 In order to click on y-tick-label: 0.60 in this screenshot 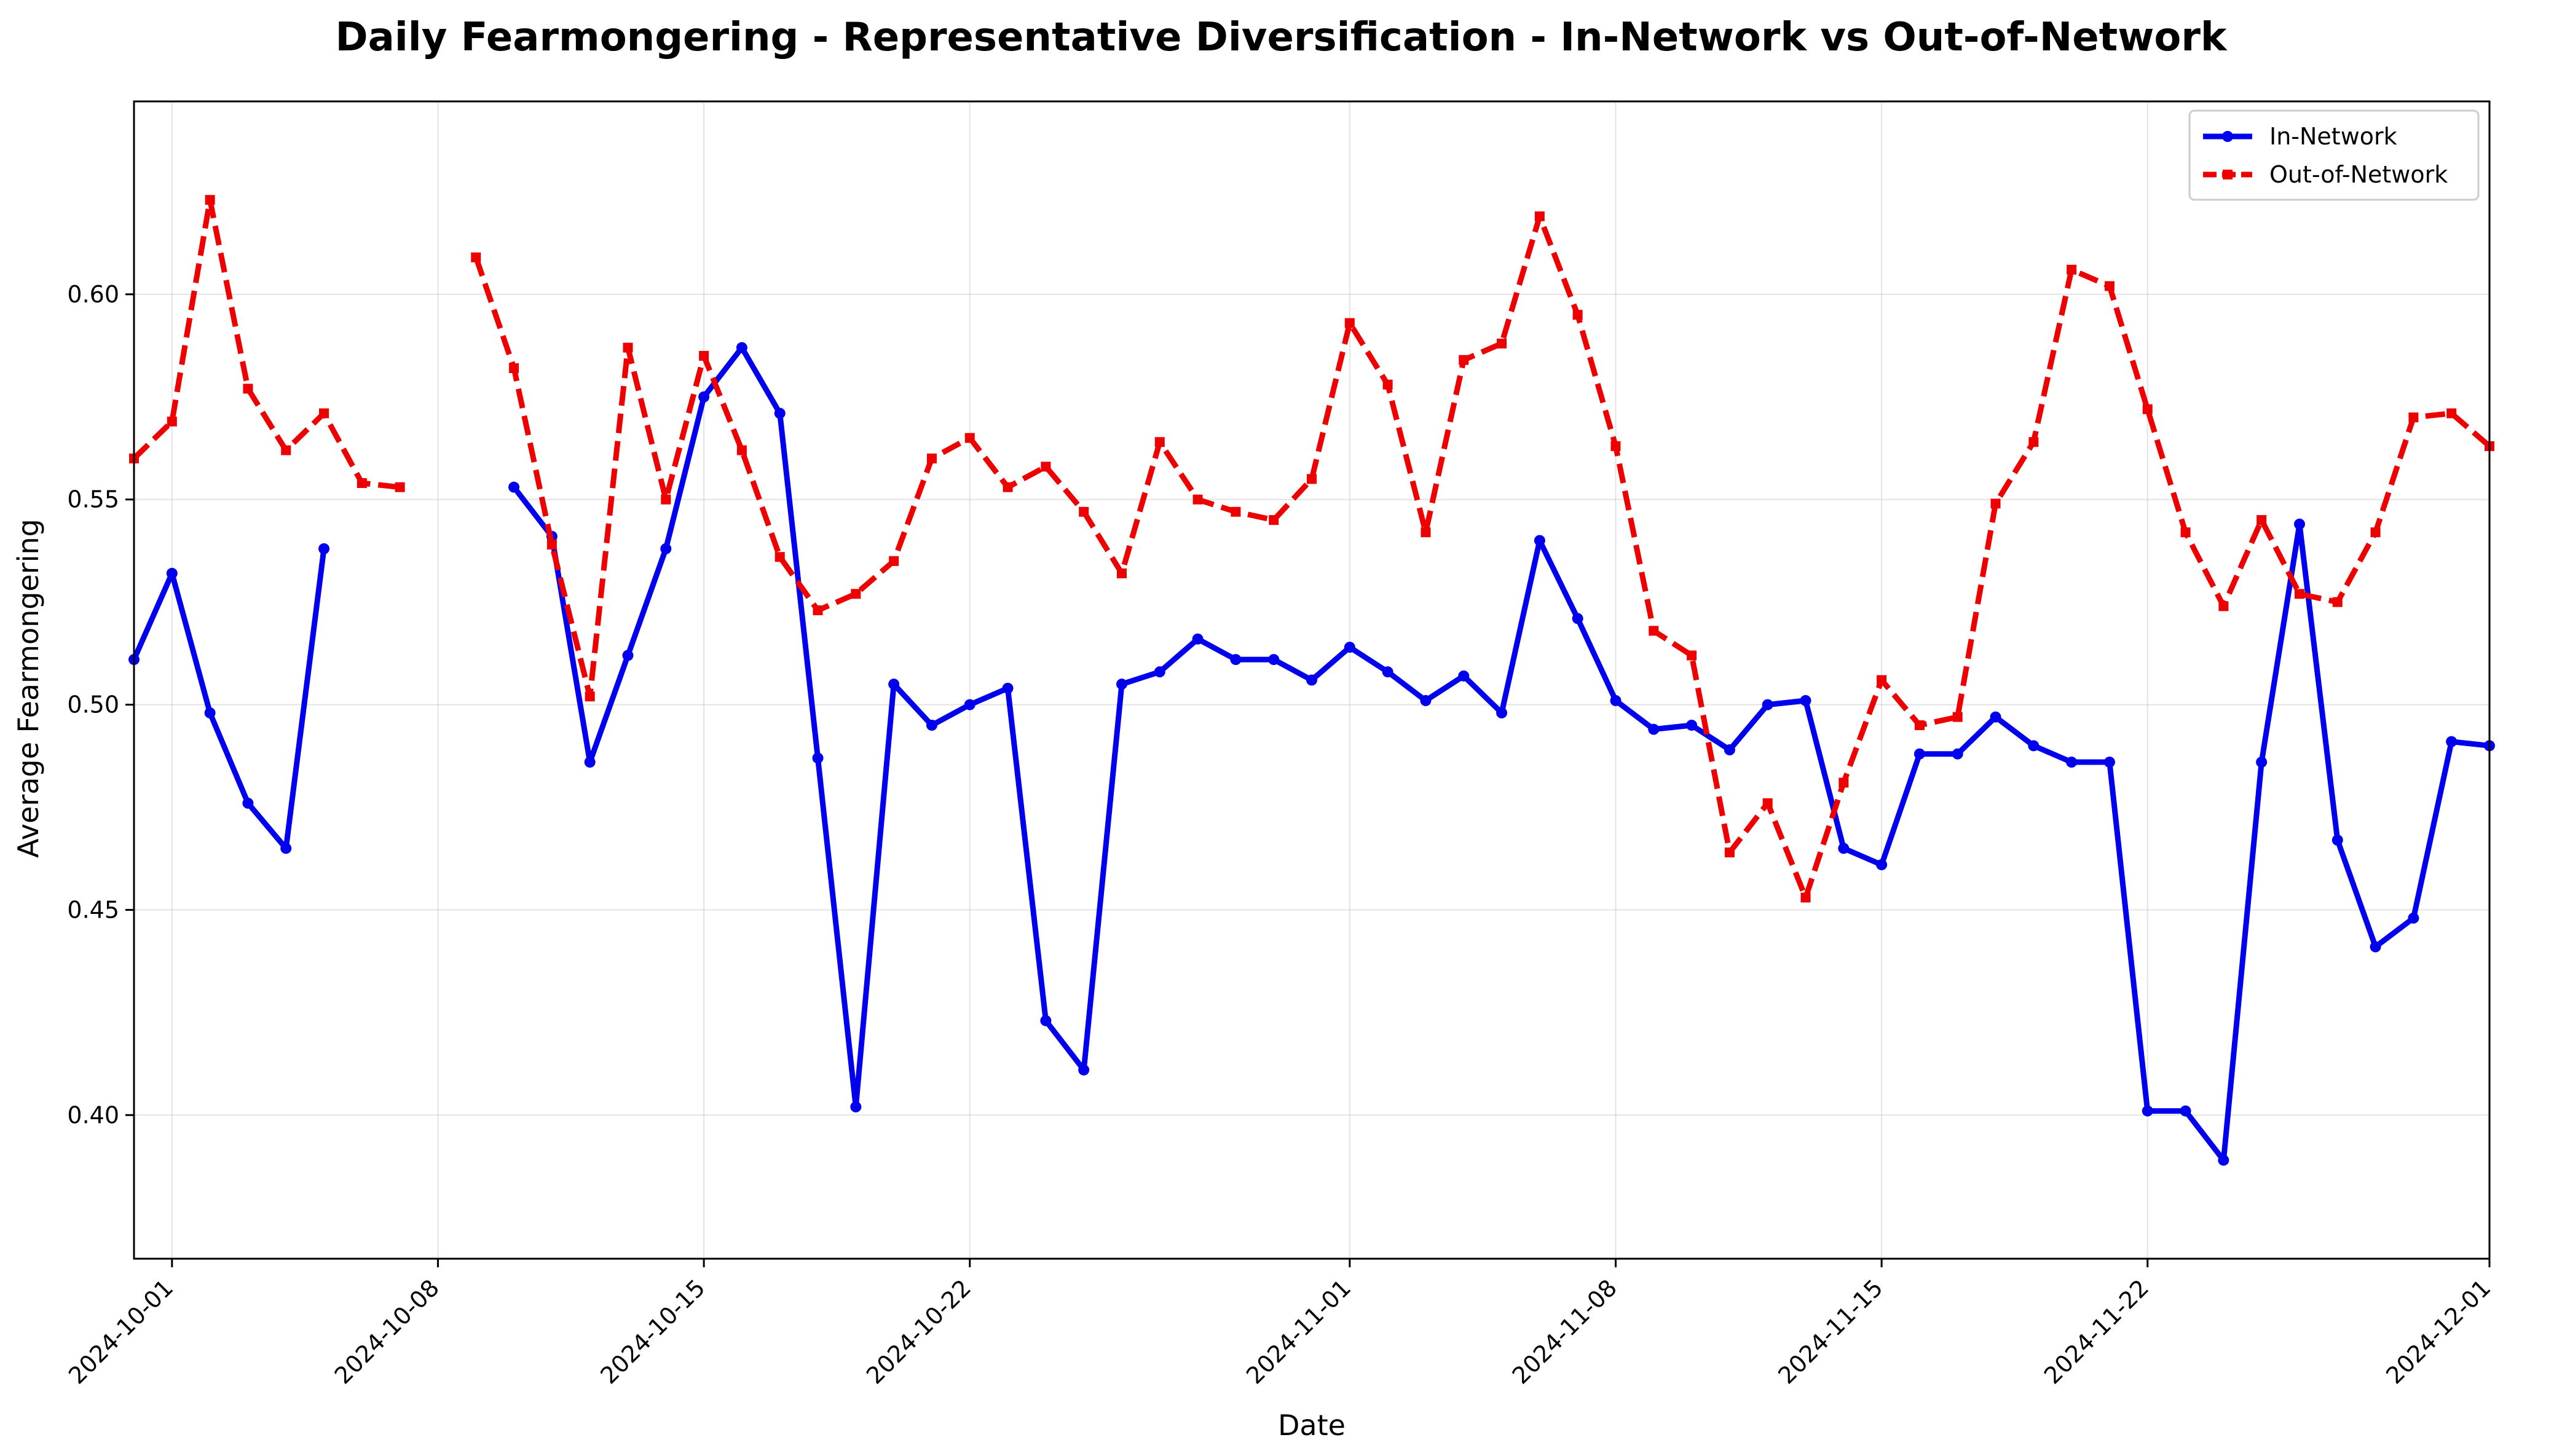, I will do `click(93, 294)`.